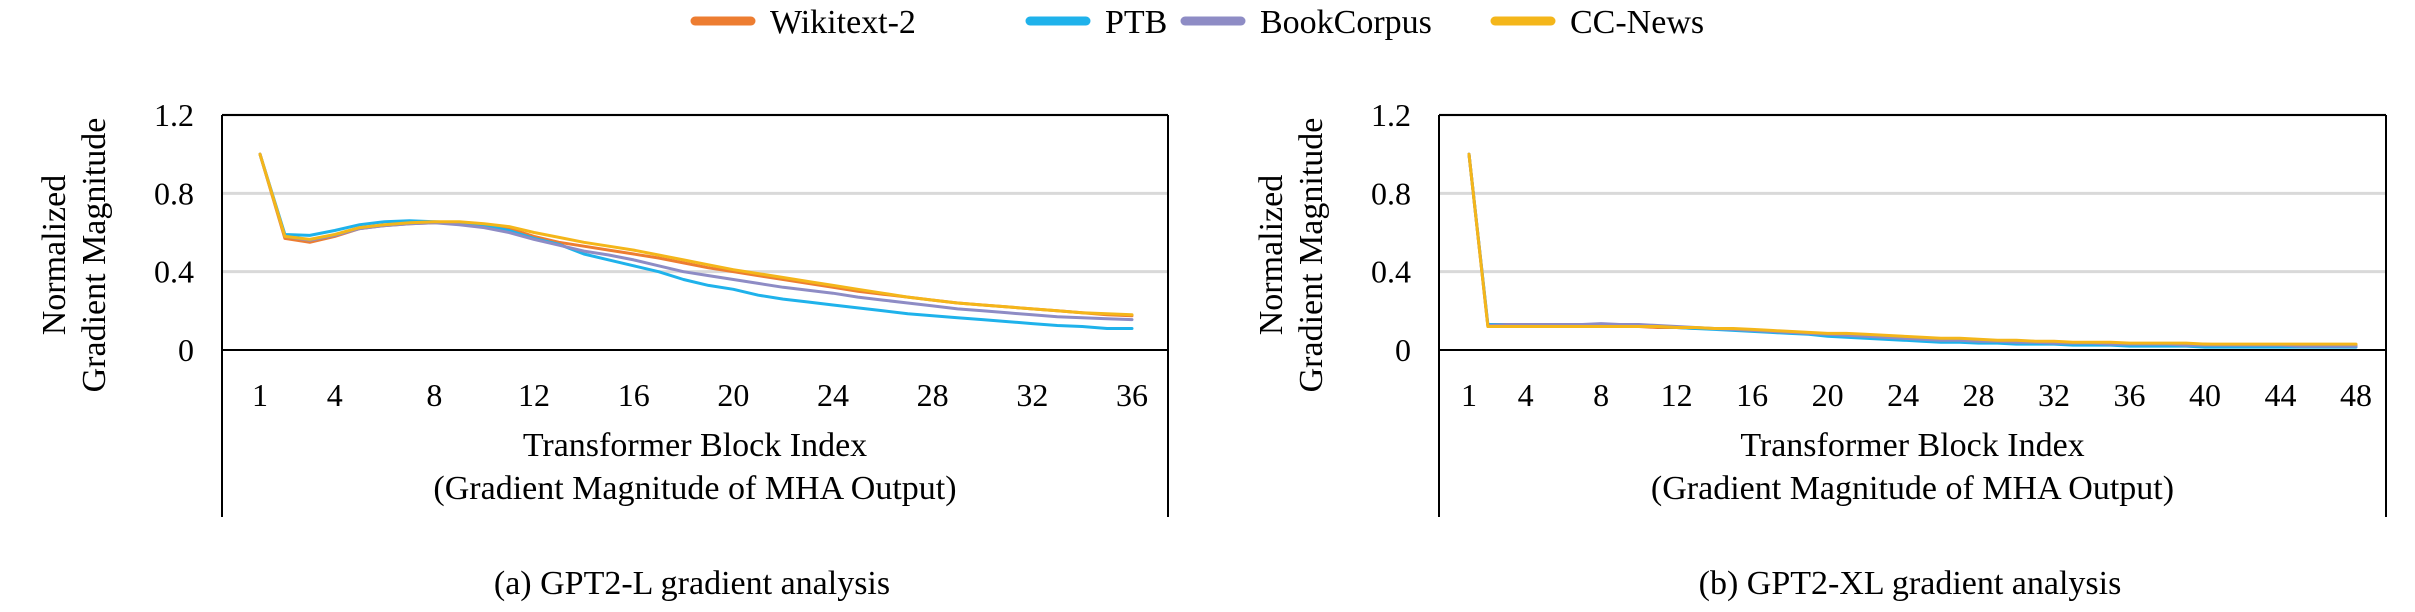  What do you see at coordinates (1197, 22) in the screenshot?
I see `legend: Wikitext-2 PTB BookCorpus CC-News` at bounding box center [1197, 22].